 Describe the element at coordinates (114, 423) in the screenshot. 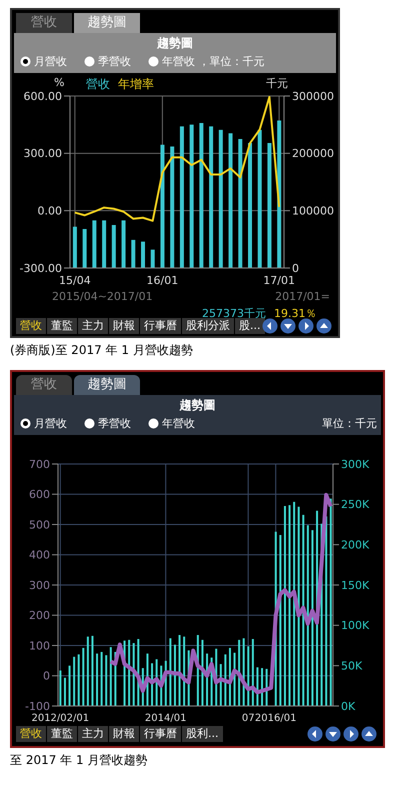

I see `text: 季營收` at that location.